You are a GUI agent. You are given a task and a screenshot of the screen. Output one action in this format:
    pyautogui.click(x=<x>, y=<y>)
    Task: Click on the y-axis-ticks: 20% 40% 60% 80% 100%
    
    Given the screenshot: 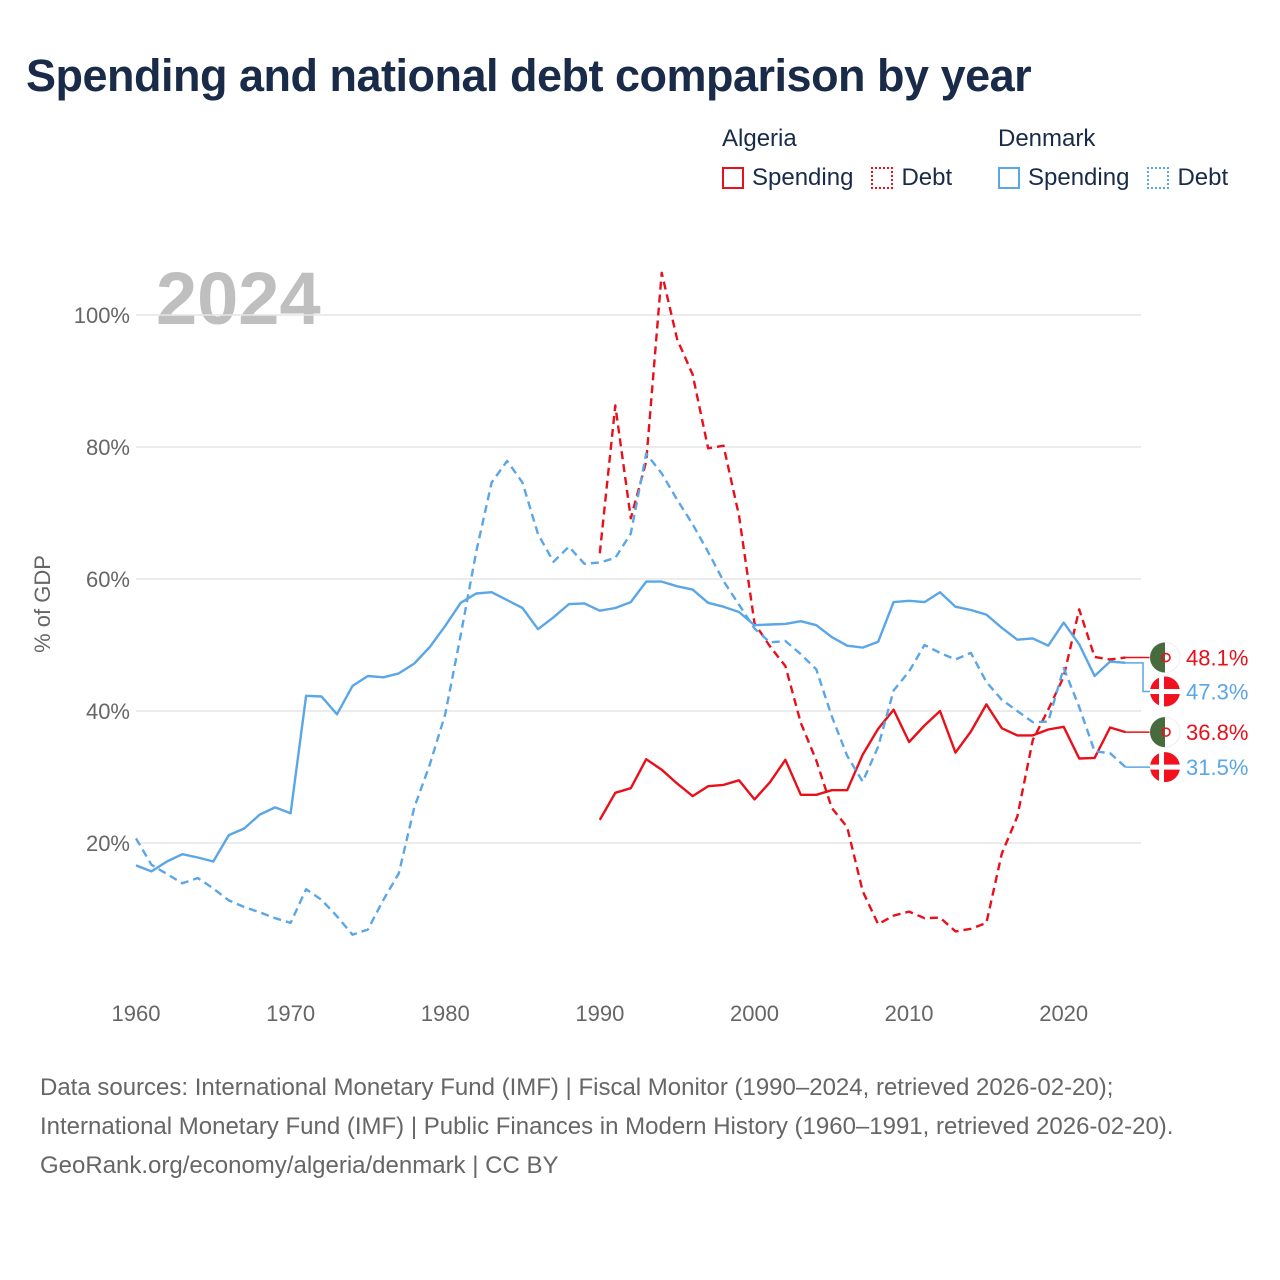 What is the action you would take?
    pyautogui.click(x=102, y=579)
    